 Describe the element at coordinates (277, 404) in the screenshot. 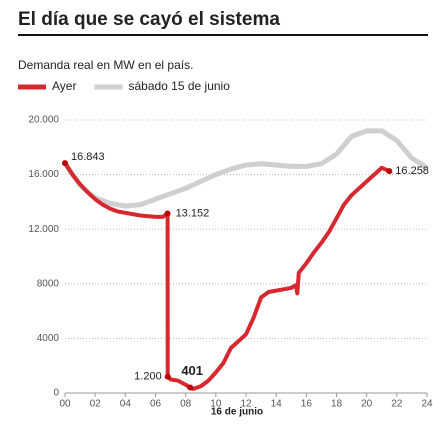

I see `x-tick-label: 14` at that location.